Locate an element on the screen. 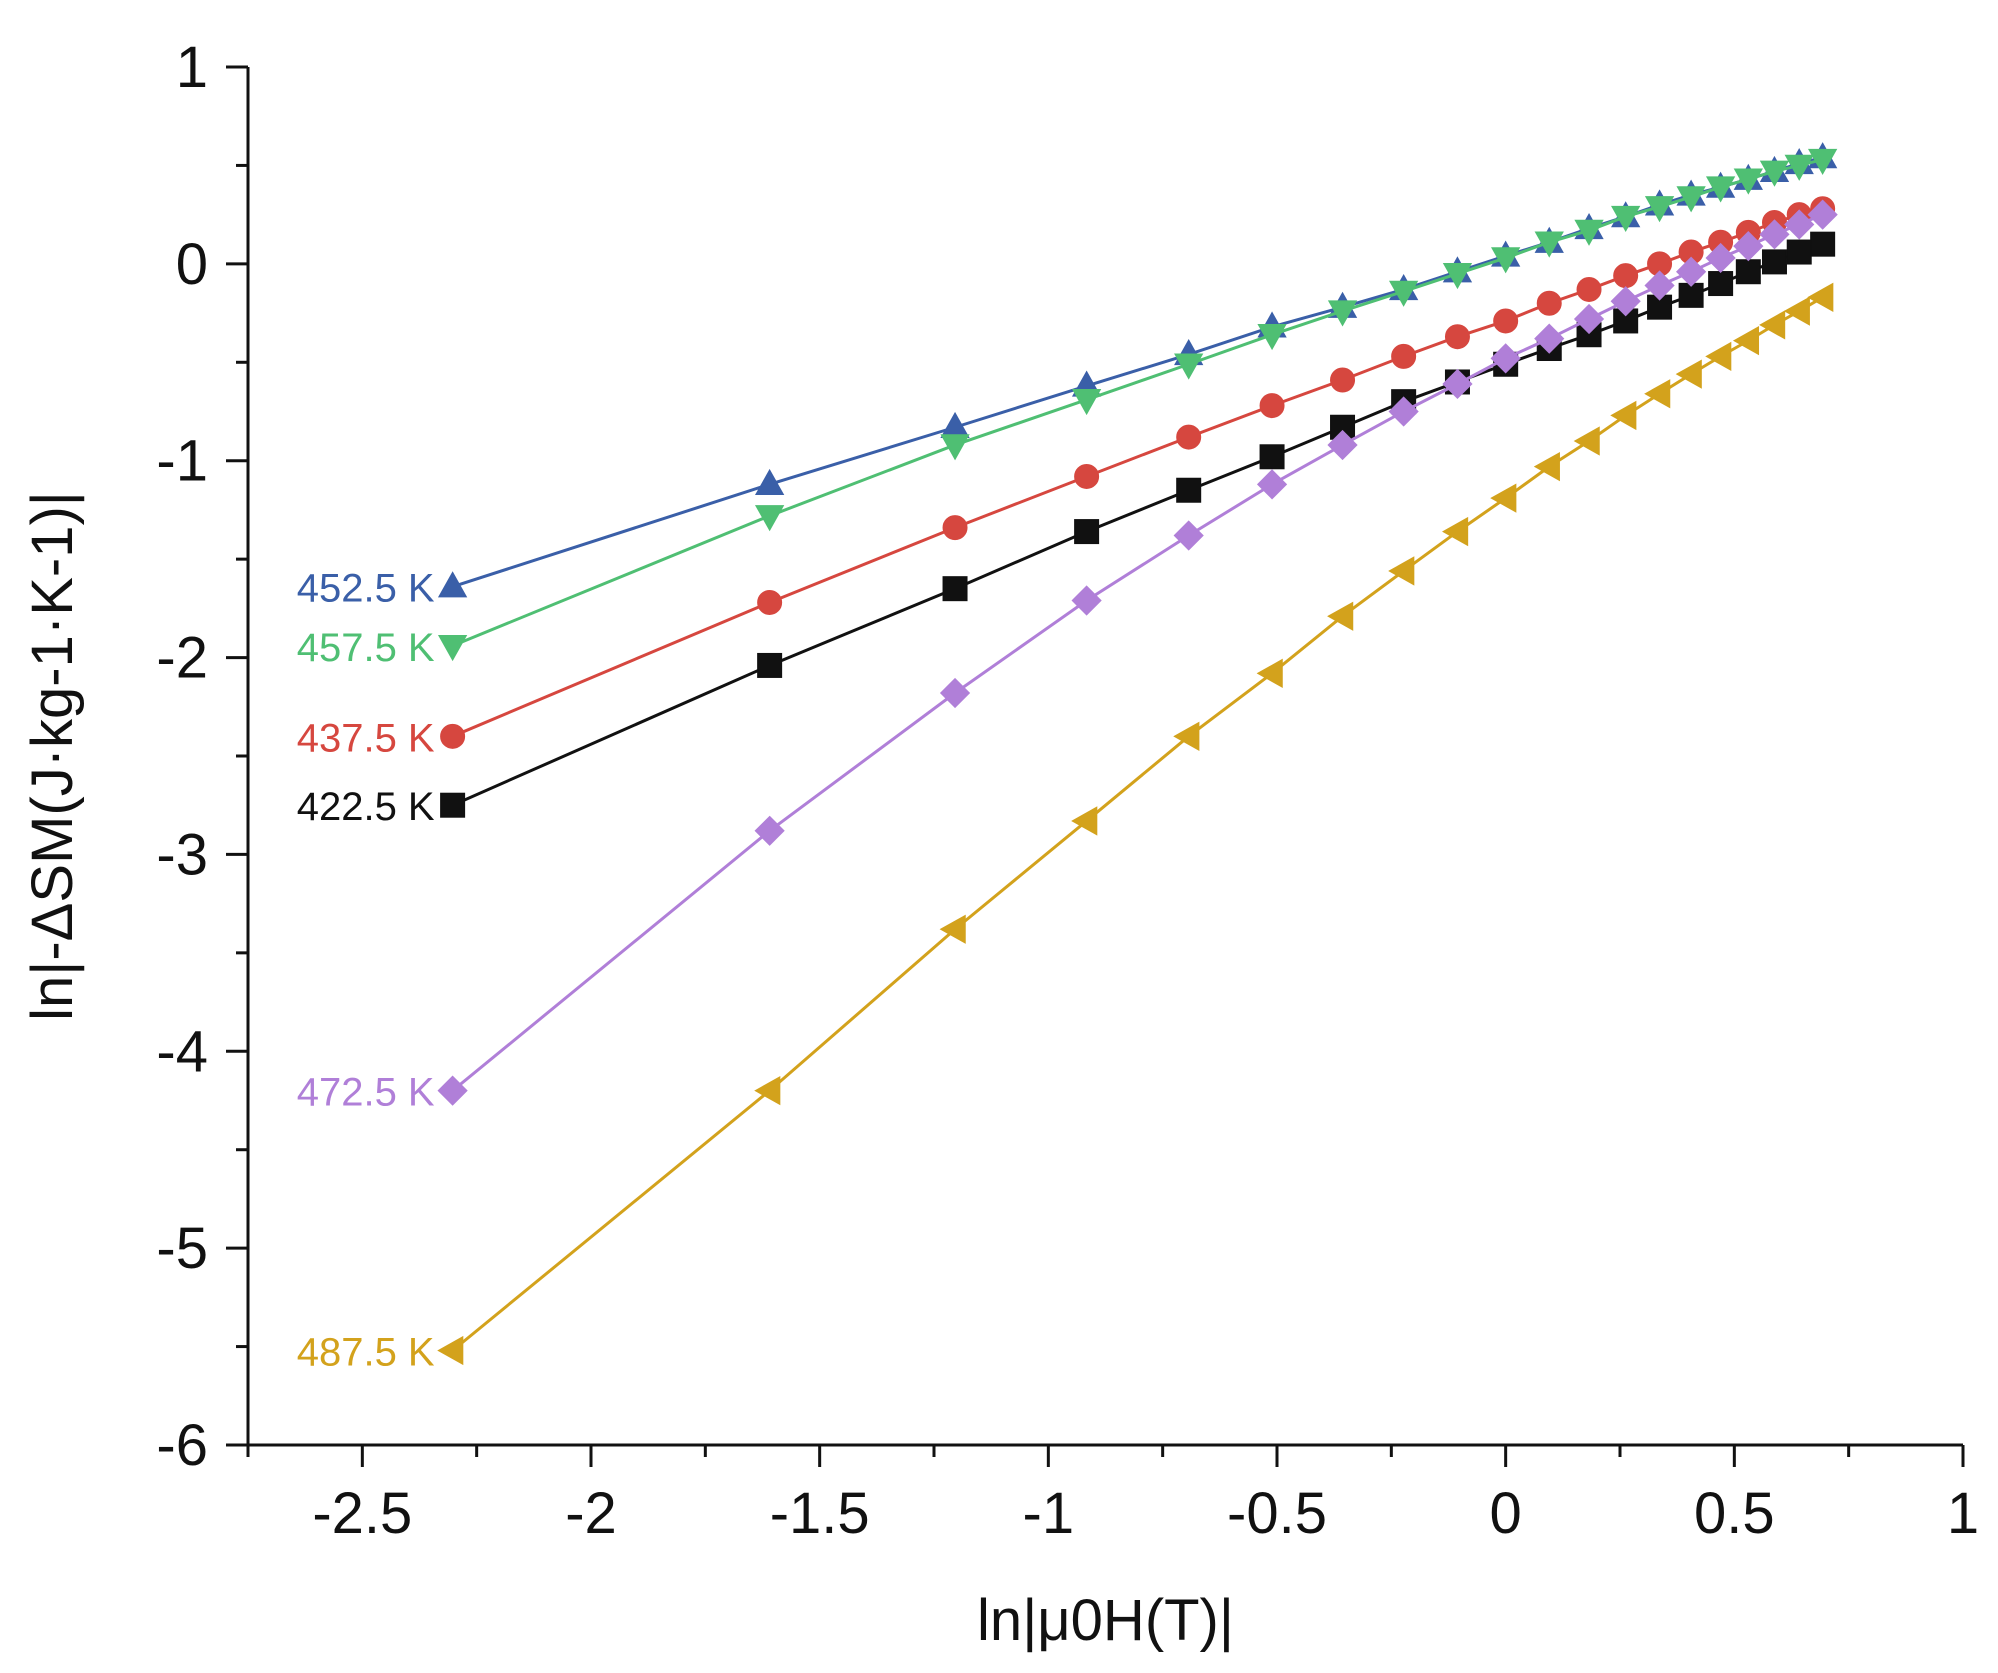  x-tick-label: -1.5 is located at coordinates (820, 1513).